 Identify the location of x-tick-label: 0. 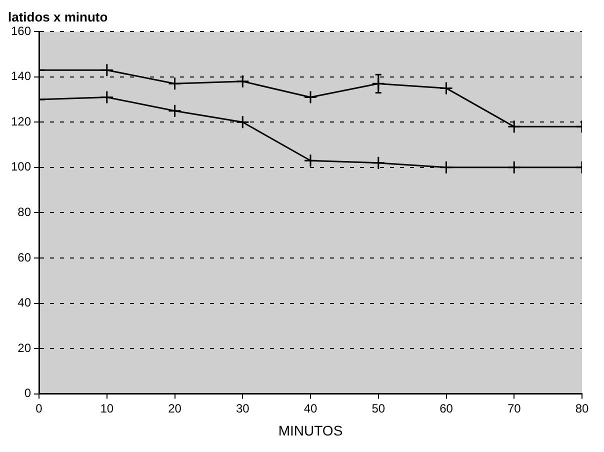
(39, 408).